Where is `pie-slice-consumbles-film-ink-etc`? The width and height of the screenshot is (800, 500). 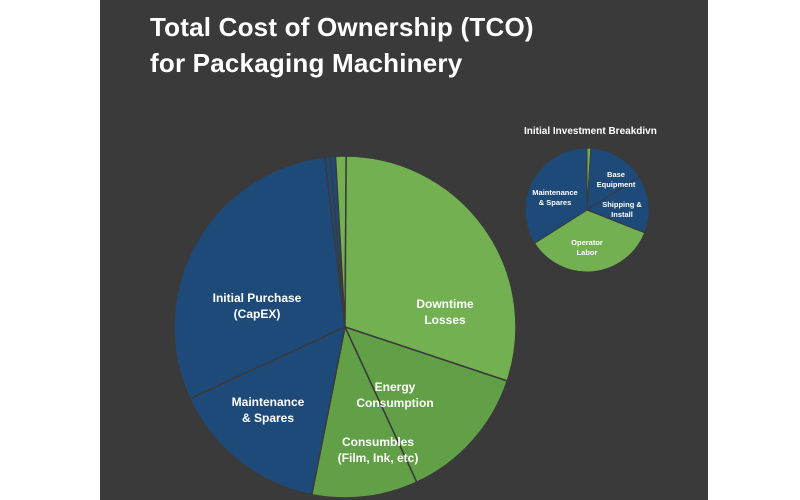
pie-slice-consumbles-film-ink-etc is located at coordinates (364, 412).